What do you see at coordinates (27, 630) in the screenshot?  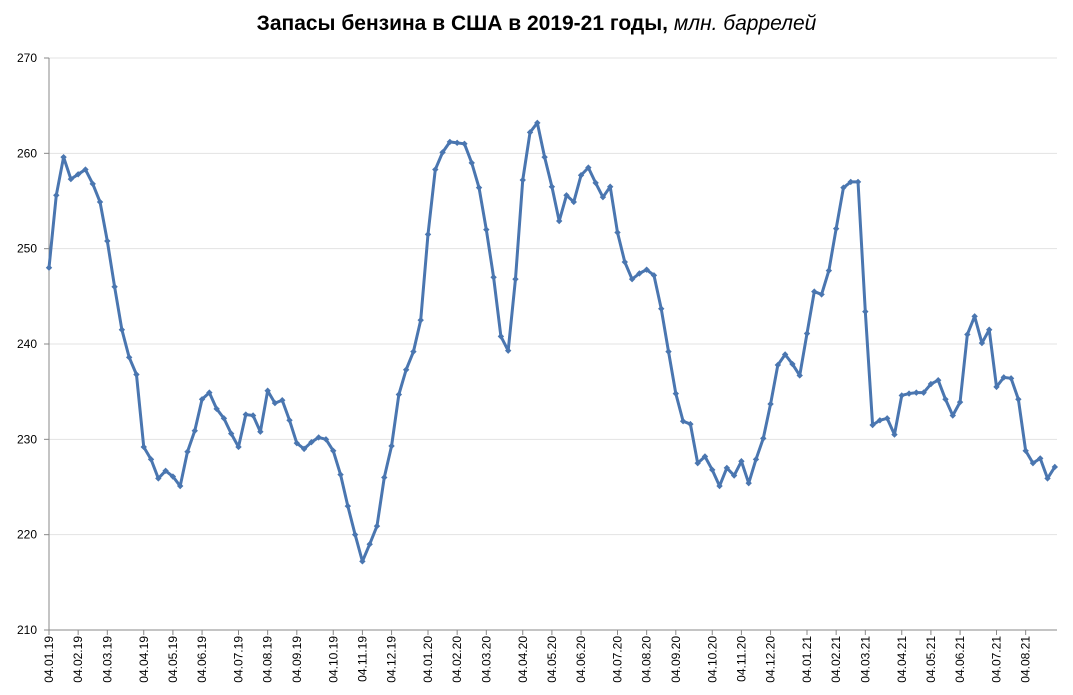 I see `y-tick-label: 210` at bounding box center [27, 630].